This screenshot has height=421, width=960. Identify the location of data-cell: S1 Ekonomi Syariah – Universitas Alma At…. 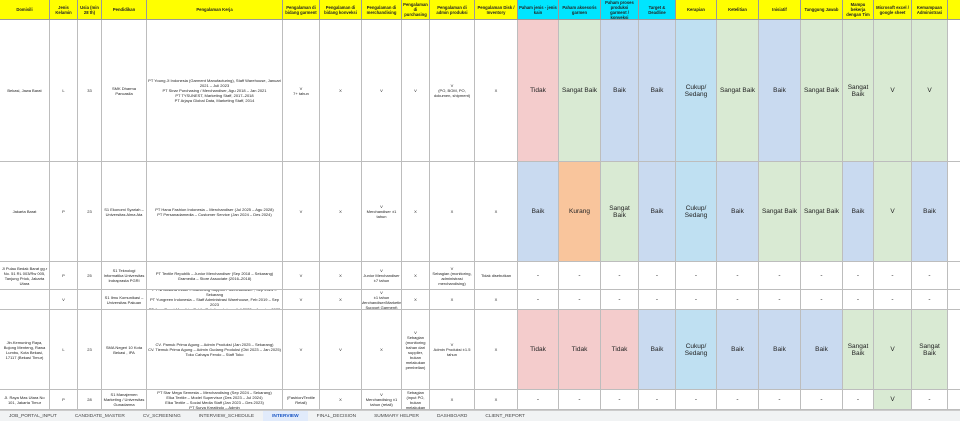
(124, 212).